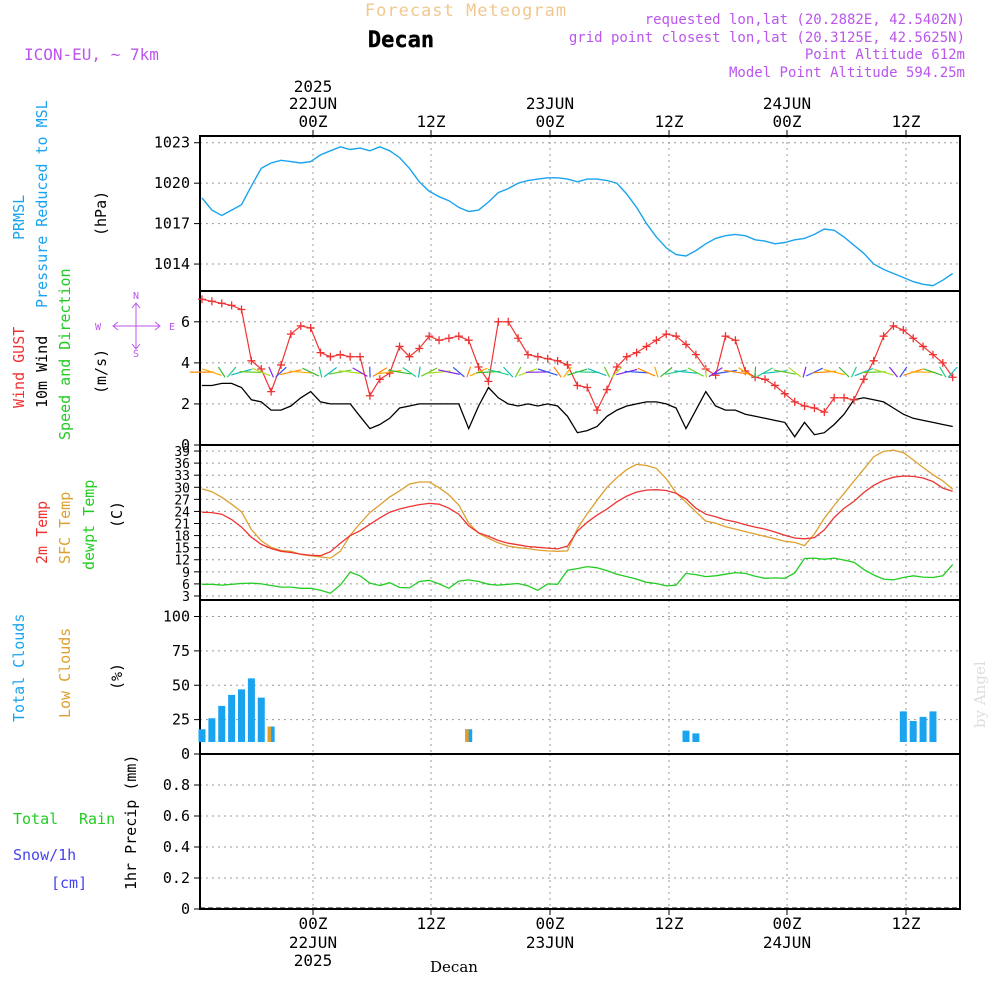 Image resolution: width=1000 pixels, height=1000 pixels. What do you see at coordinates (182, 561) in the screenshot?
I see `temp-tick-label: 12` at bounding box center [182, 561].